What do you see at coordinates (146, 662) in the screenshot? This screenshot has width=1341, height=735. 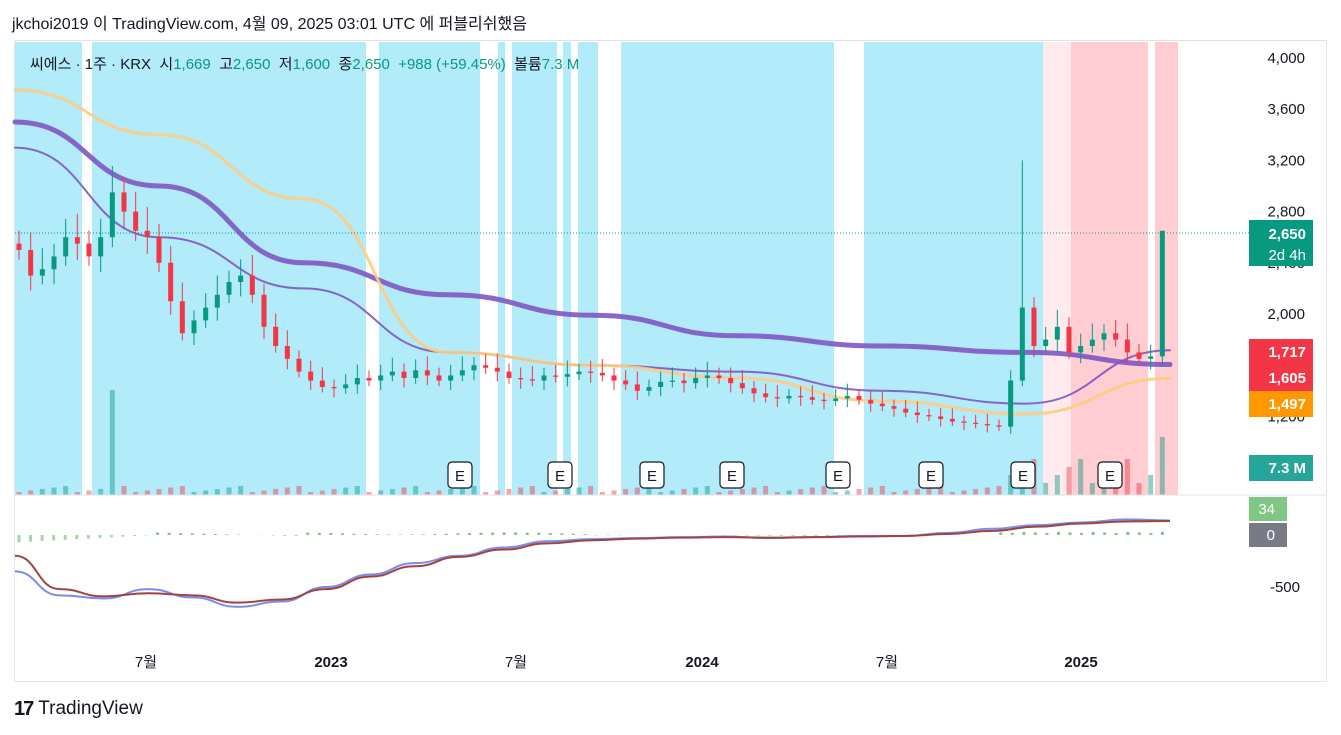 I see `time-tick-label: 7월` at bounding box center [146, 662].